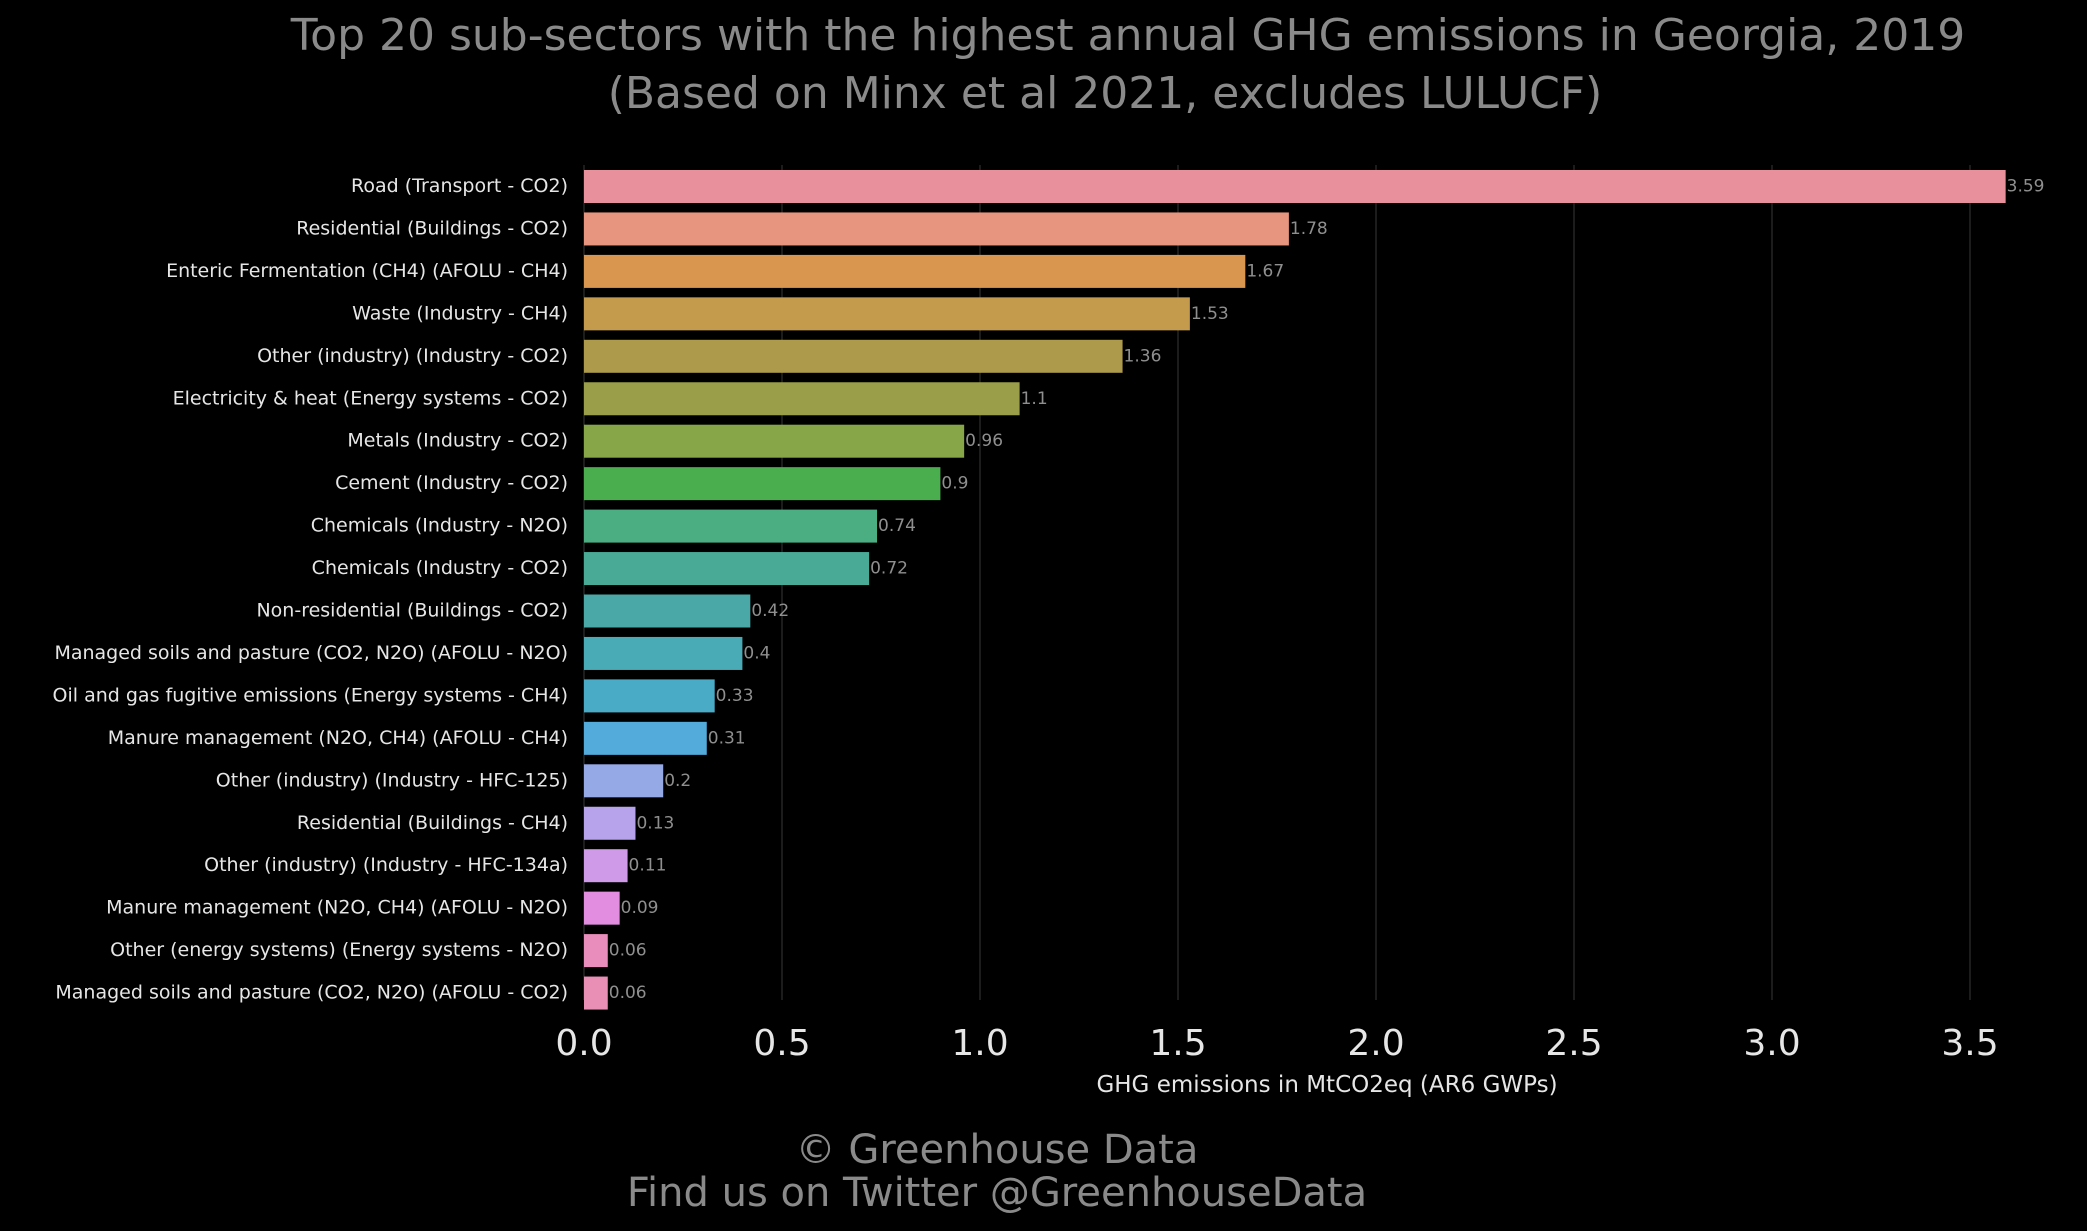 The height and width of the screenshot is (1231, 2087). What do you see at coordinates (386, 865) in the screenshot?
I see `category-label: Other (industry) (Industry - HFC-134a)` at bounding box center [386, 865].